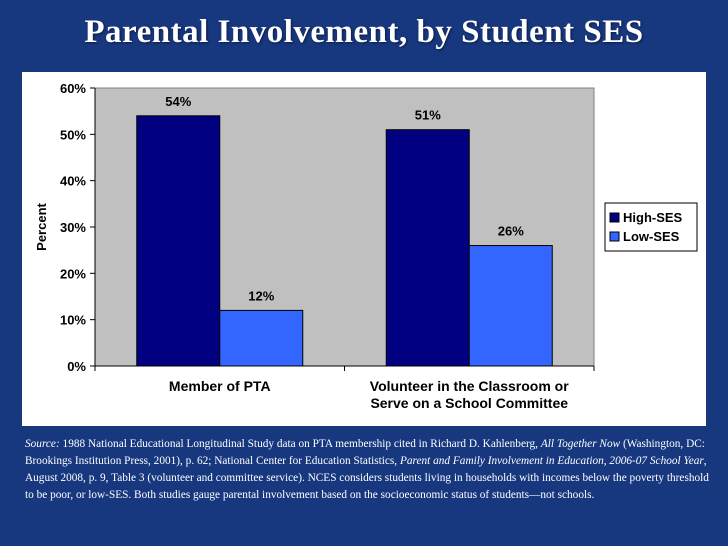 This screenshot has width=728, height=546. I want to click on y-tick-label: 60%, so click(73, 88).